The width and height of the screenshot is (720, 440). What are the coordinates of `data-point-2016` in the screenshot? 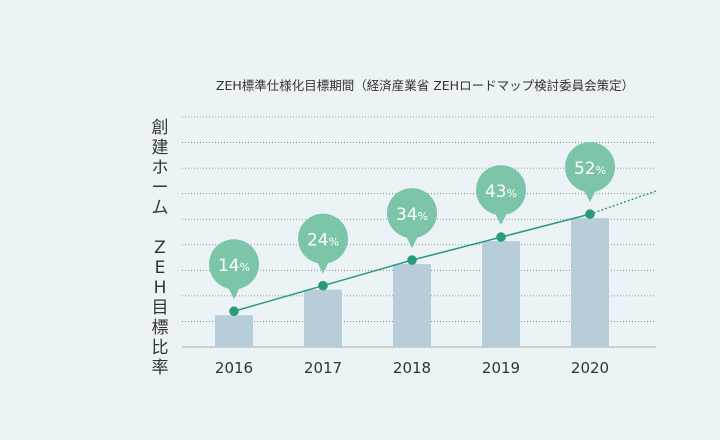 It's located at (234, 311).